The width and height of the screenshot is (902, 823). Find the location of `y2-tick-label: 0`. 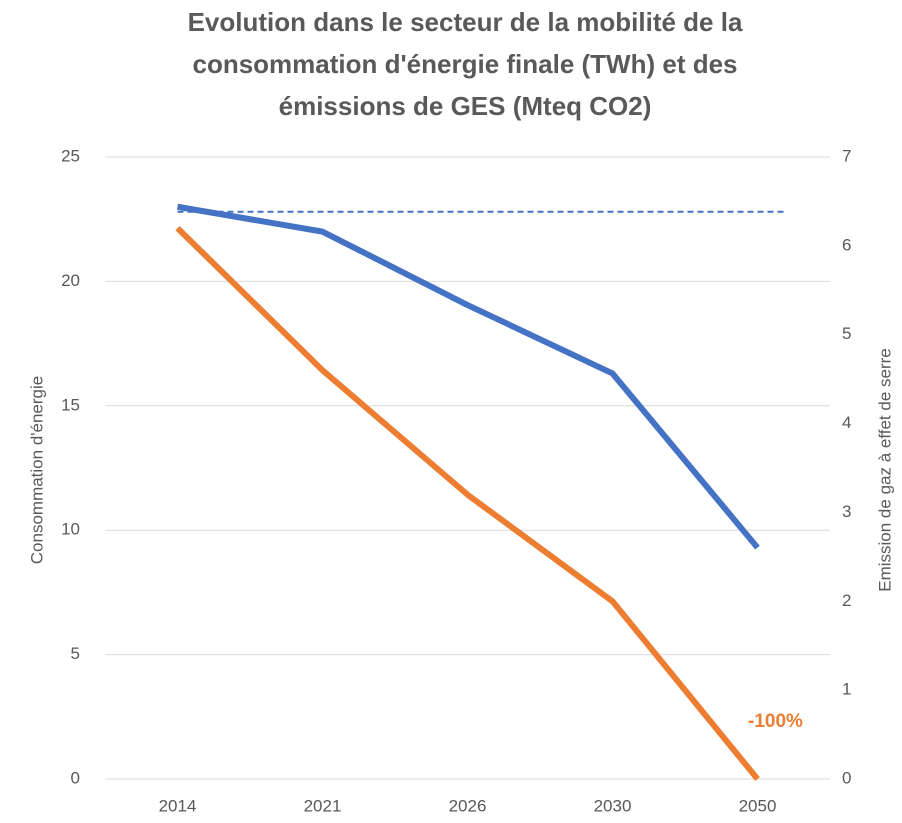

y2-tick-label: 0 is located at coordinates (846, 777).